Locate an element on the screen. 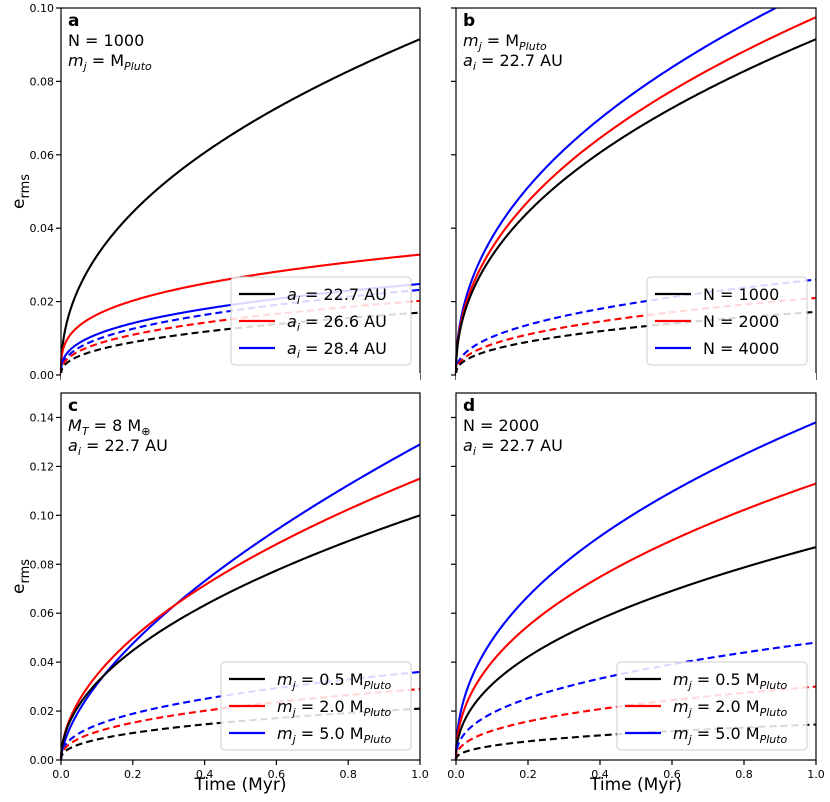 This screenshot has height=802, width=830. x-tick-label: 0.8 is located at coordinates (348, 774).